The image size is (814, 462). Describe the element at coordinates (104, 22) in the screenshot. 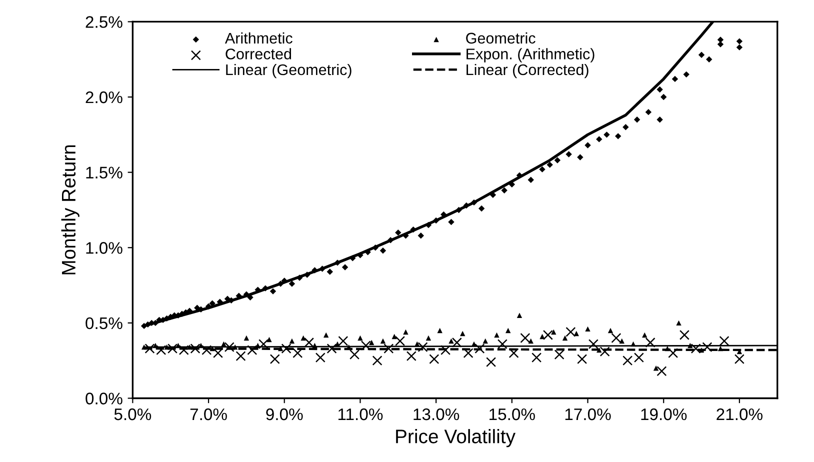

I see `y-tick-label: 2.5%` at that location.